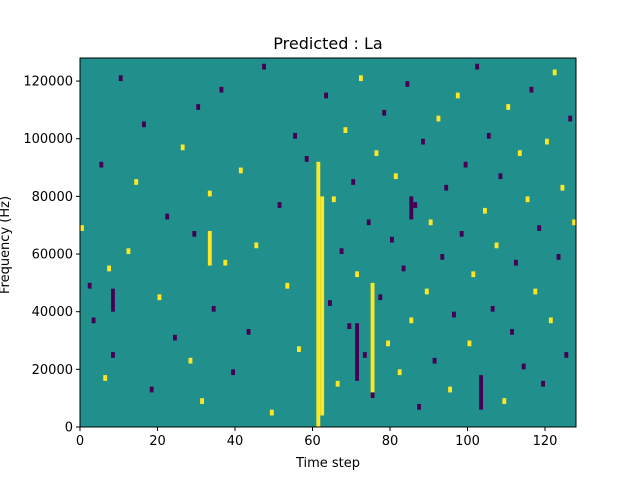 The image size is (640, 485). Describe the element at coordinates (157, 441) in the screenshot. I see `x-tick-label: 20` at that location.